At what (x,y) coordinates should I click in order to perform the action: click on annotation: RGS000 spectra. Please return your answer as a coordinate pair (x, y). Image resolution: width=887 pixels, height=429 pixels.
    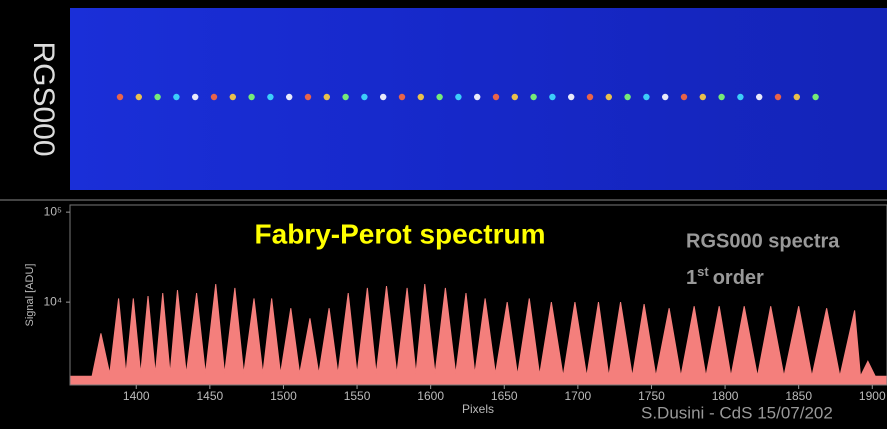
    Looking at the image, I should click on (763, 241).